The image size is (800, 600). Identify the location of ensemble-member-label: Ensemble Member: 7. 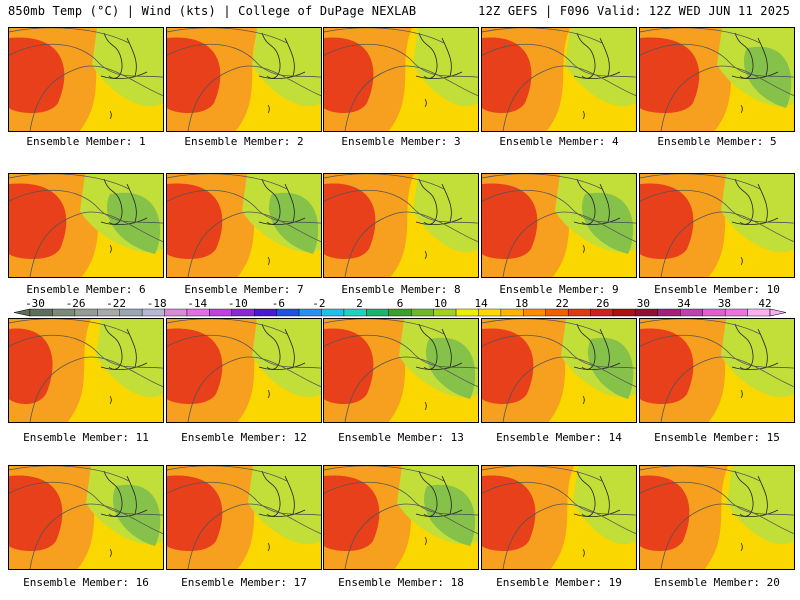
(244, 289).